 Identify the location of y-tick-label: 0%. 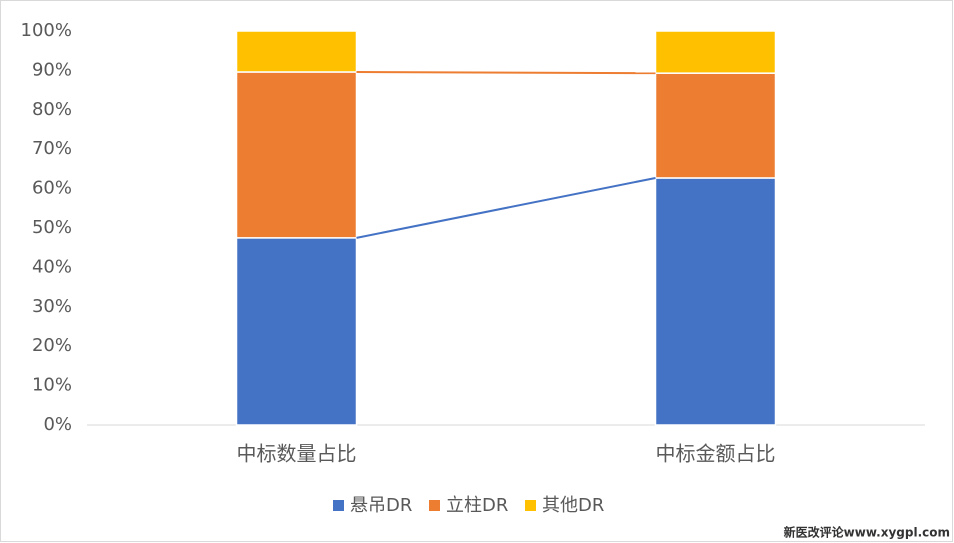
(57, 424).